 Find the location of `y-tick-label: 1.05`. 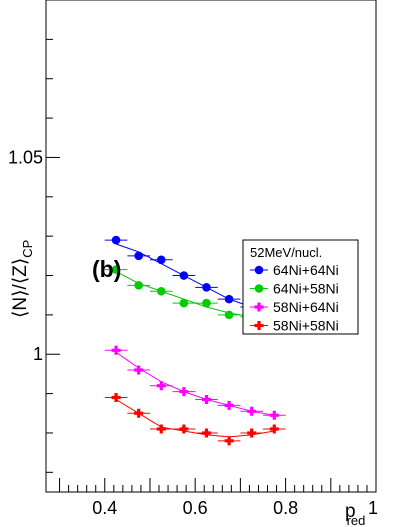

y-tick-label: 1.05 is located at coordinates (25, 157).